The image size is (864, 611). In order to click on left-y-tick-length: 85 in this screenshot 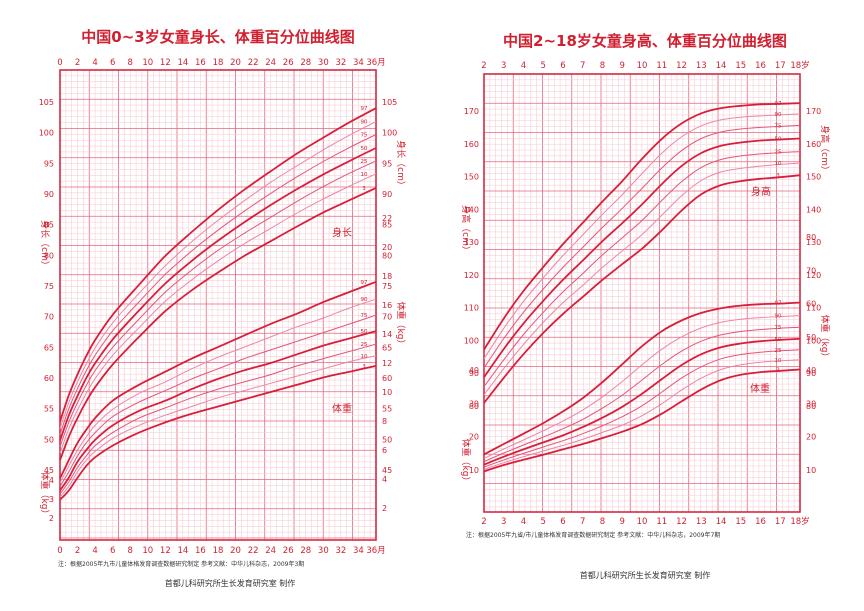, I will do `click(49, 225)`.